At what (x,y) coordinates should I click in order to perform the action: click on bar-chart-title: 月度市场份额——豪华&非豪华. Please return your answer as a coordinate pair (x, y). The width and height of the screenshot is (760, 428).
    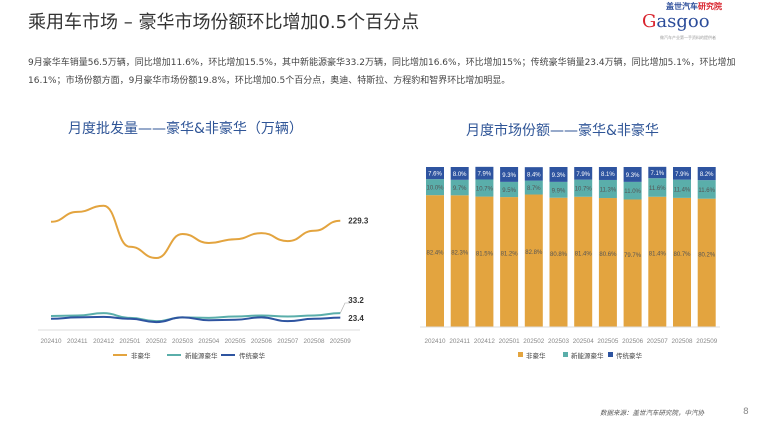
    Looking at the image, I should click on (562, 131).